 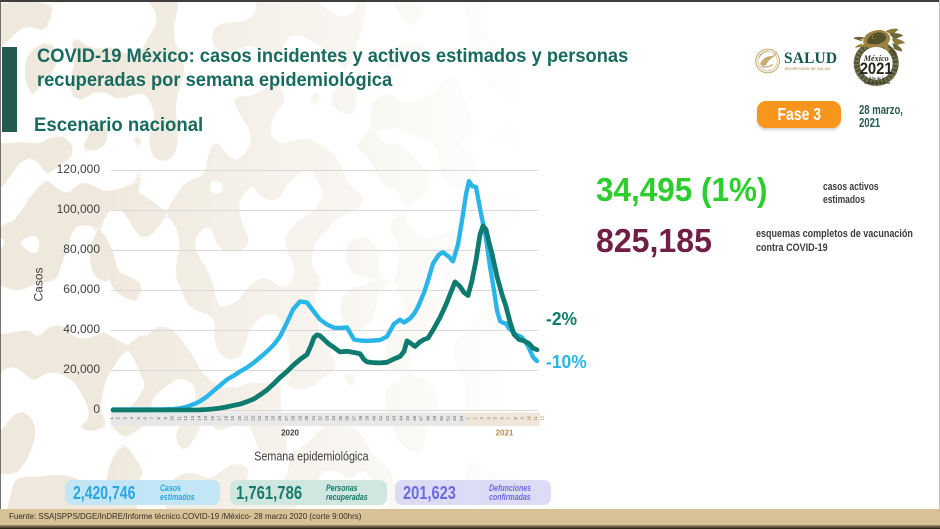 I want to click on svg-text: México, so click(x=876, y=58).